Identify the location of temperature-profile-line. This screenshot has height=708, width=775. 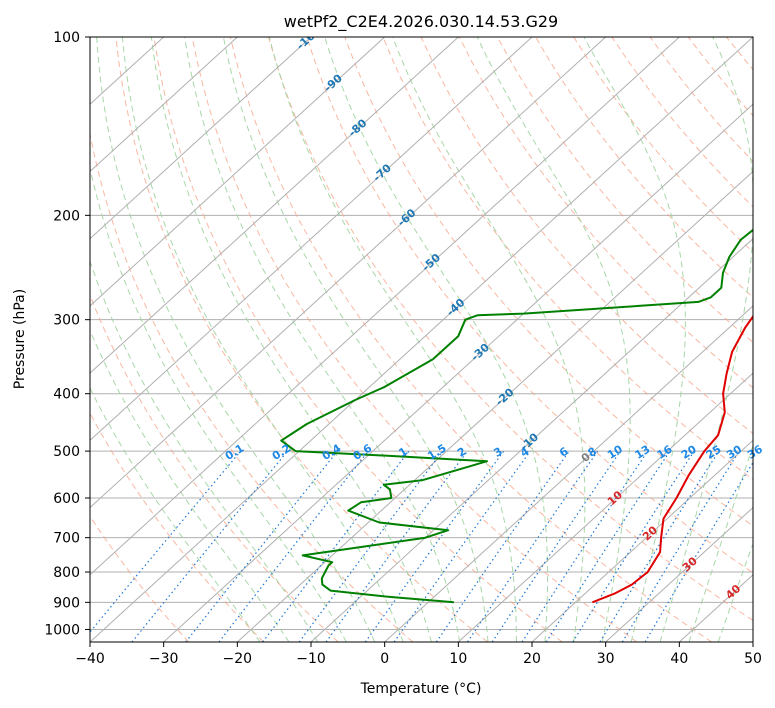
(672, 459).